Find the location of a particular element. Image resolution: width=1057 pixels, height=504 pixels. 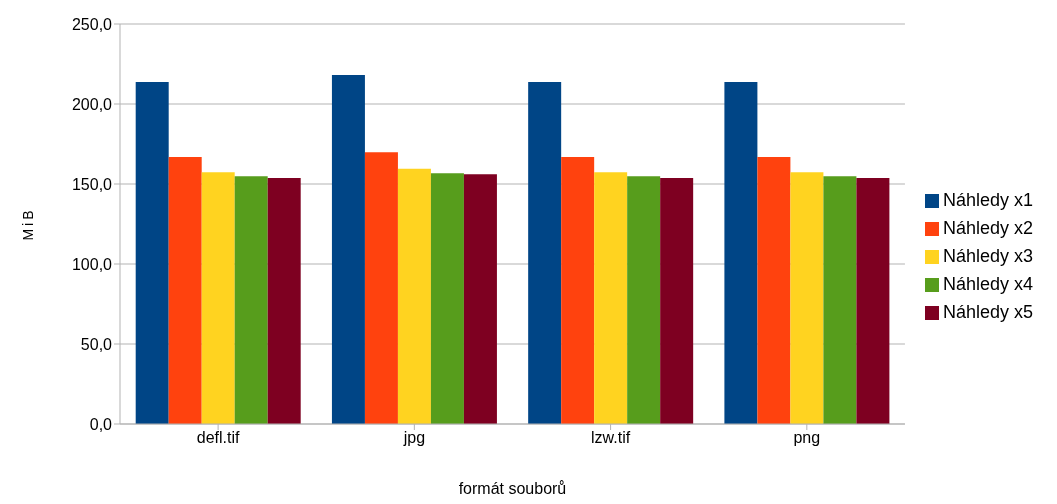

legend-label: Náhledy x2 is located at coordinates (987, 228).